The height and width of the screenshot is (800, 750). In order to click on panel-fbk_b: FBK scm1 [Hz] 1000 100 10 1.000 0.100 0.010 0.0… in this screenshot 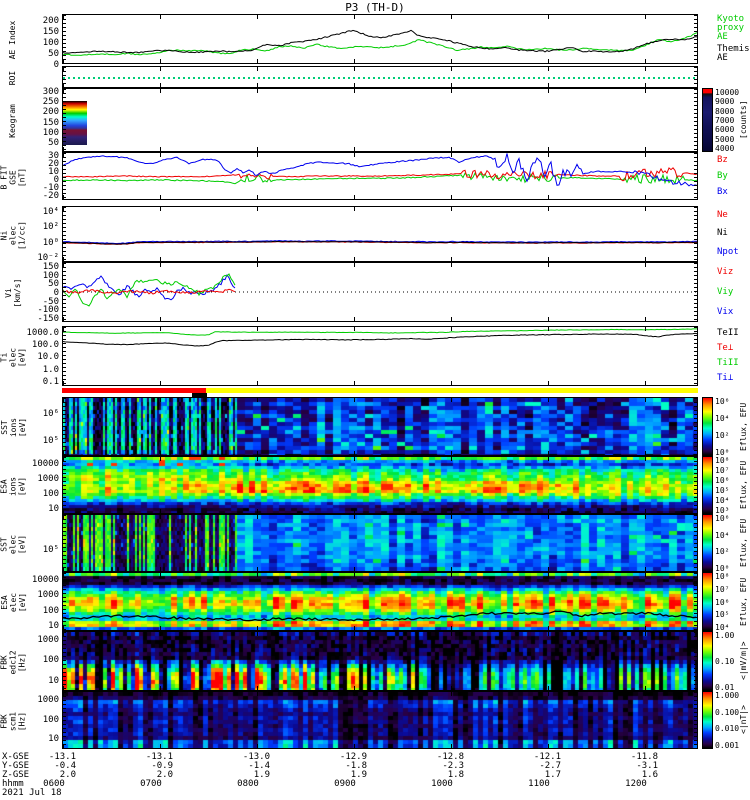, I will do `click(374, 720)`.